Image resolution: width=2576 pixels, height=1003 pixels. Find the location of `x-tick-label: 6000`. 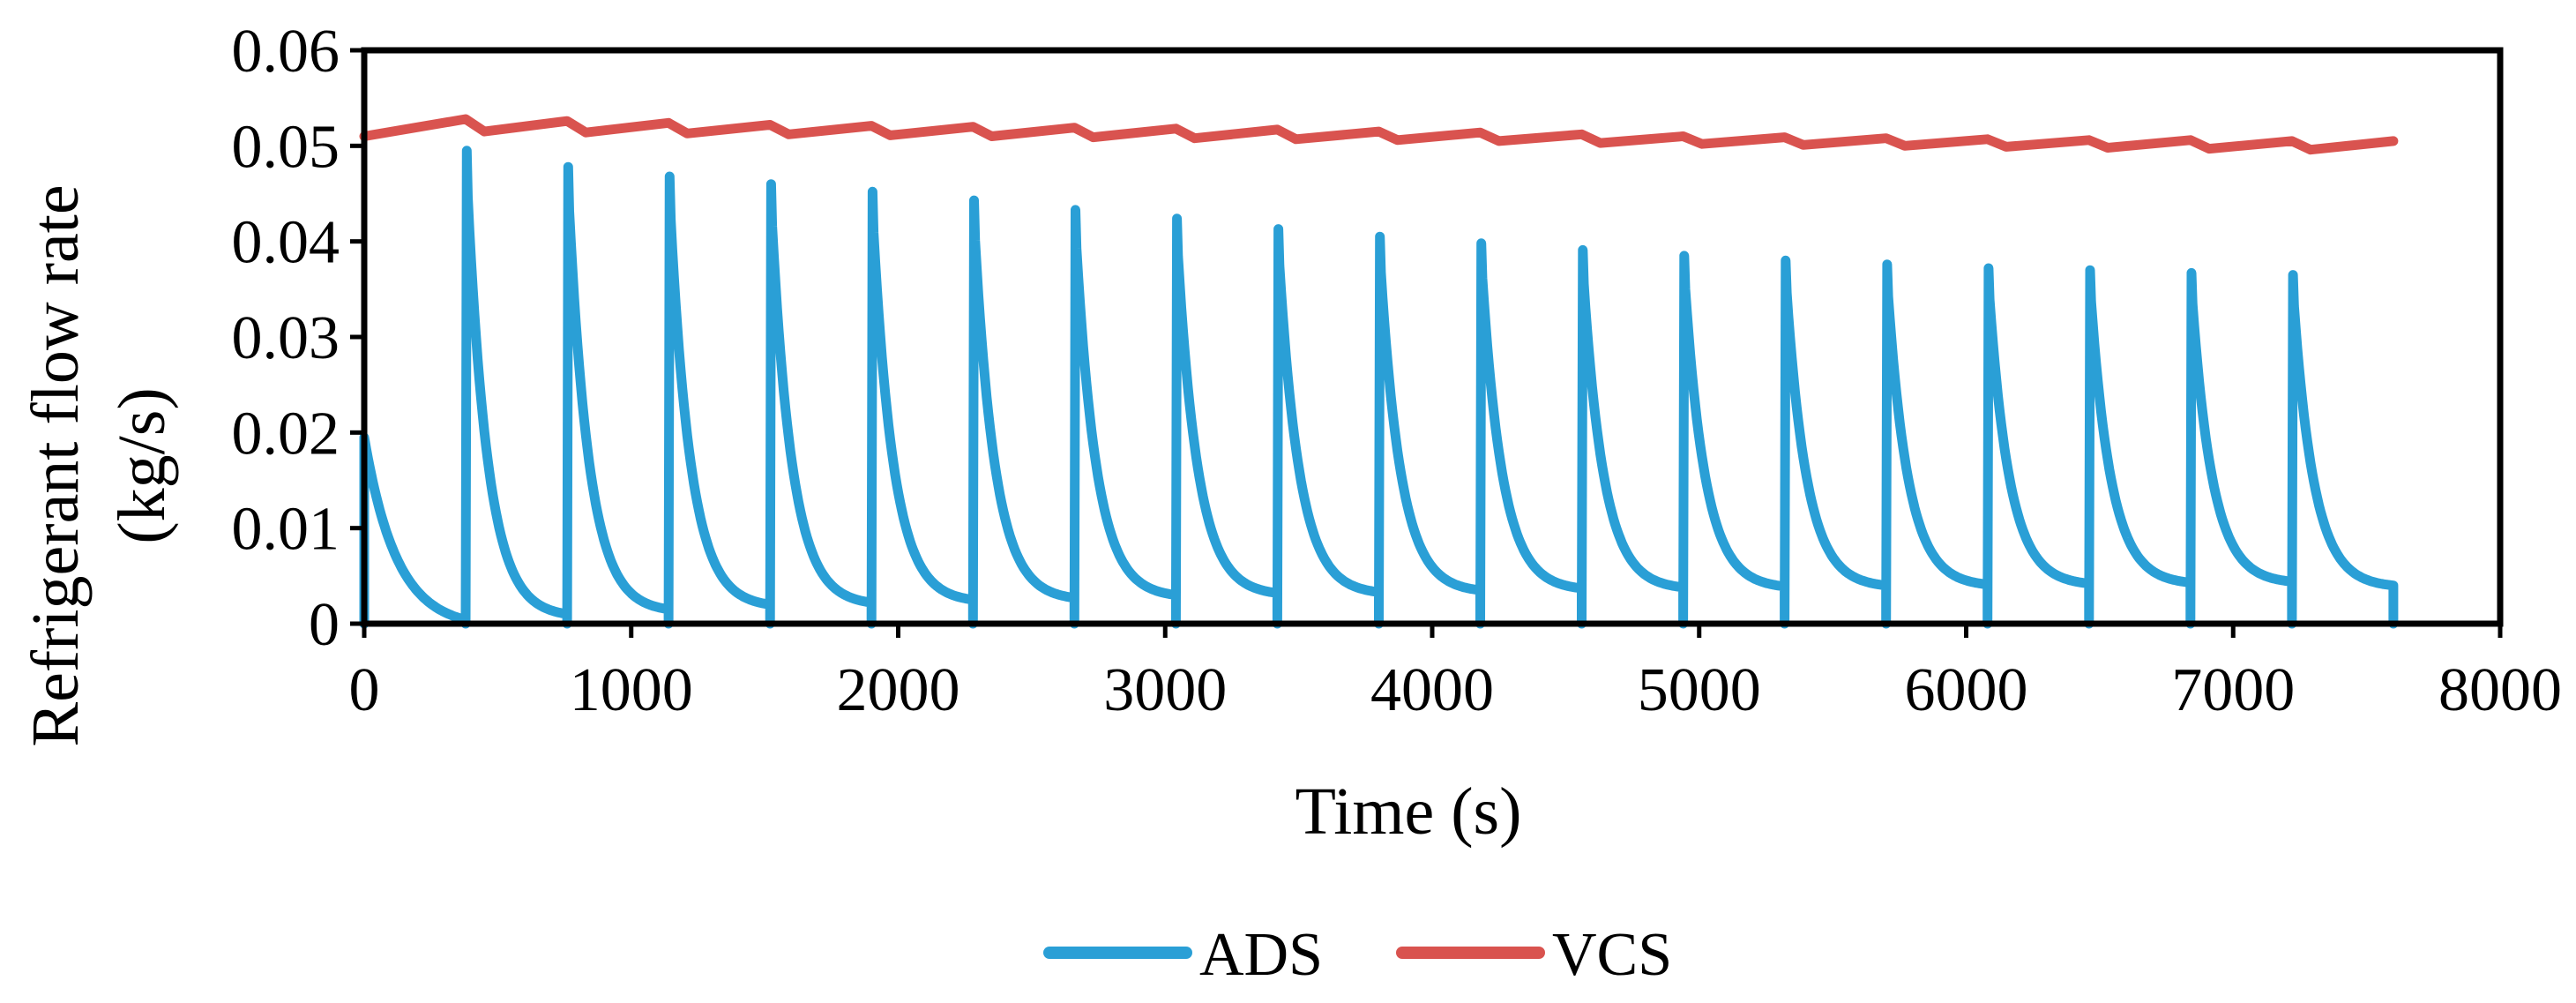

x-tick-label: 6000 is located at coordinates (1966, 690).